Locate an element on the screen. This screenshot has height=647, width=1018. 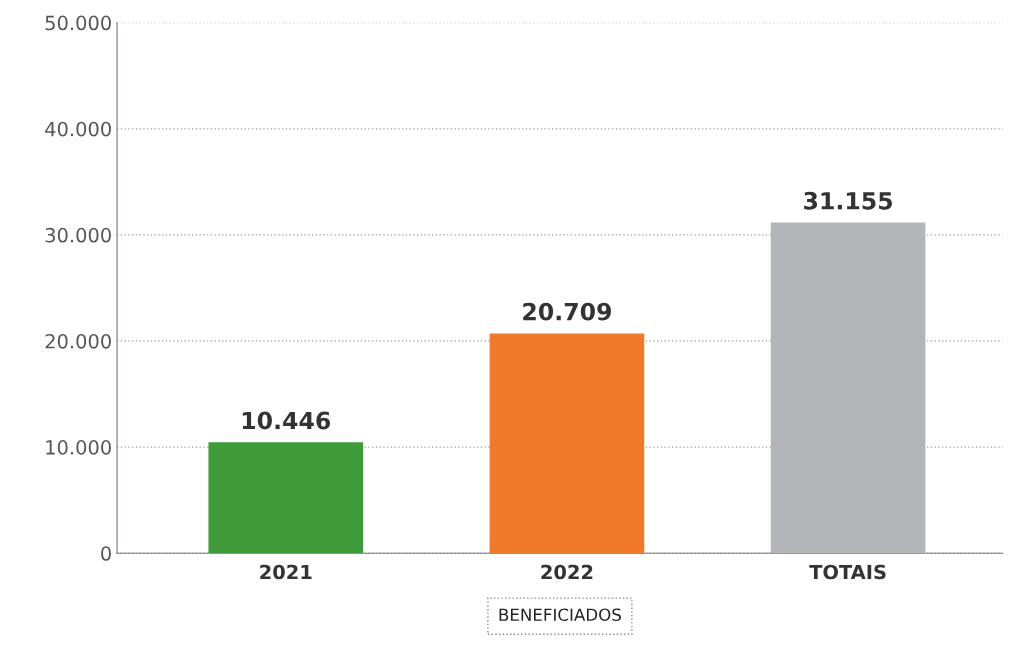
y-tick-label: 10.000 is located at coordinates (78, 447).